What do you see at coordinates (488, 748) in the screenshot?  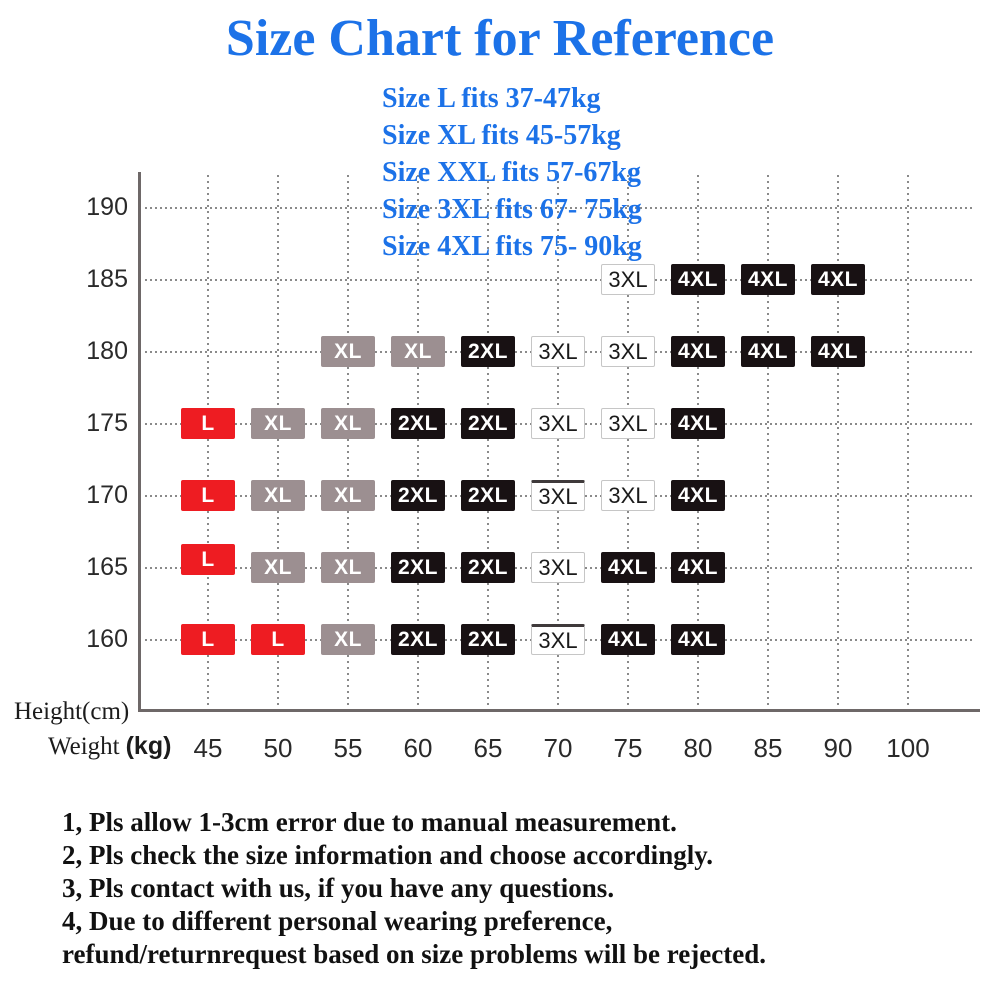 I see `x-tick-label: 65` at bounding box center [488, 748].